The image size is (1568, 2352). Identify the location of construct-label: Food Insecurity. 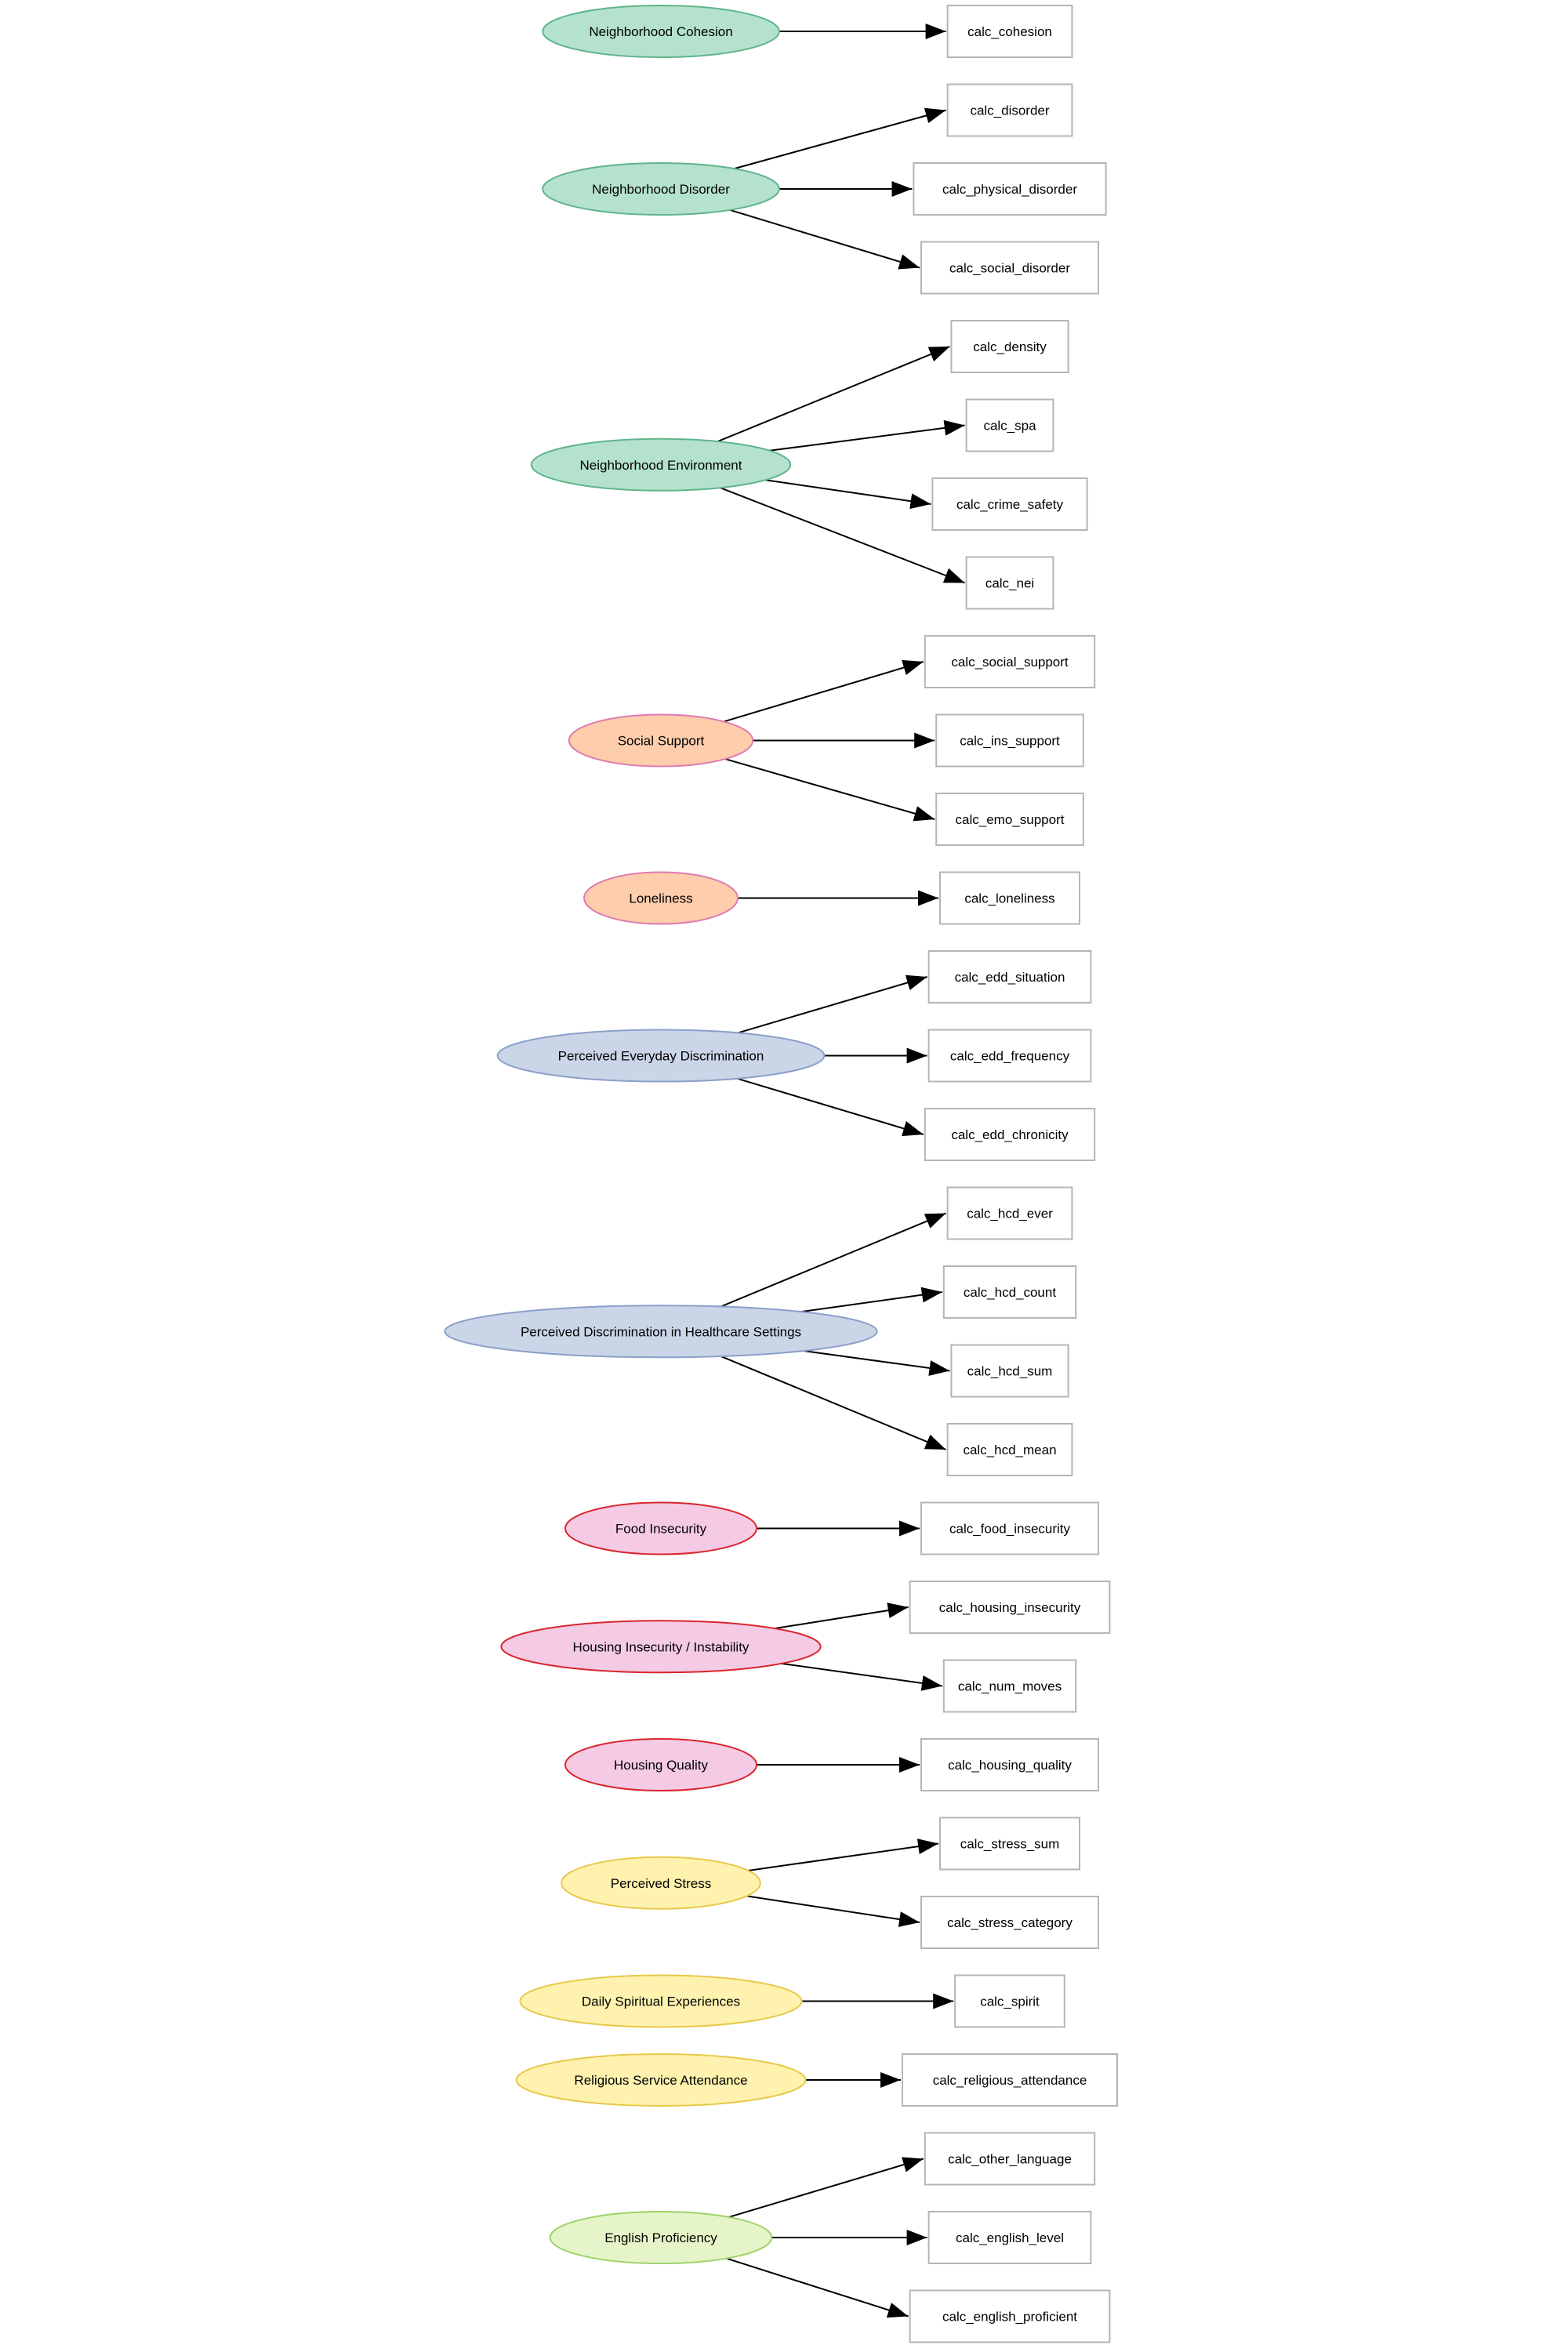
(661, 1529).